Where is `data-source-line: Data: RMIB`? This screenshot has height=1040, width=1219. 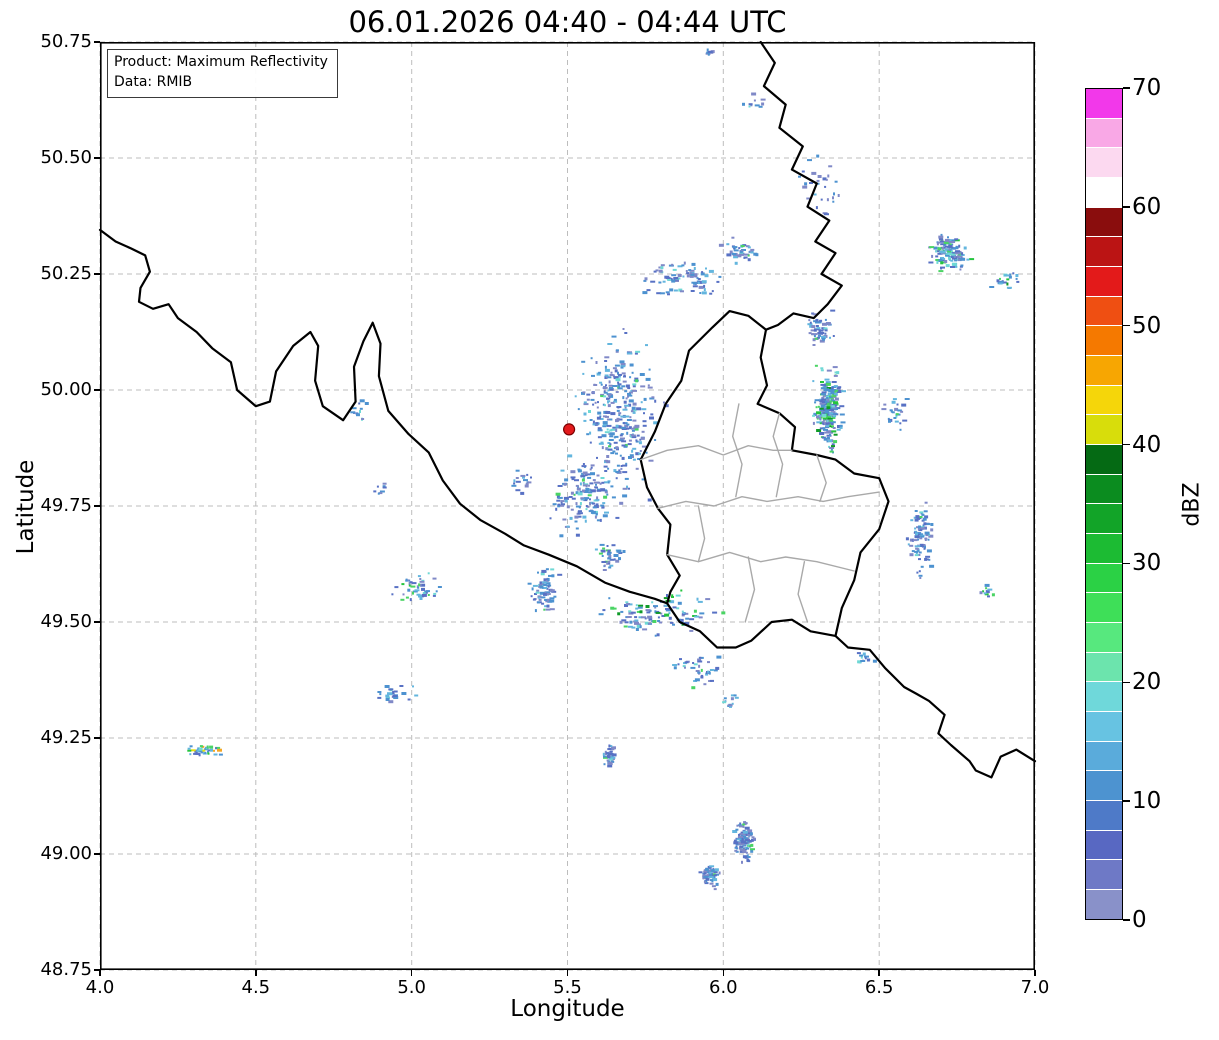 data-source-line: Data: RMIB is located at coordinates (153, 82).